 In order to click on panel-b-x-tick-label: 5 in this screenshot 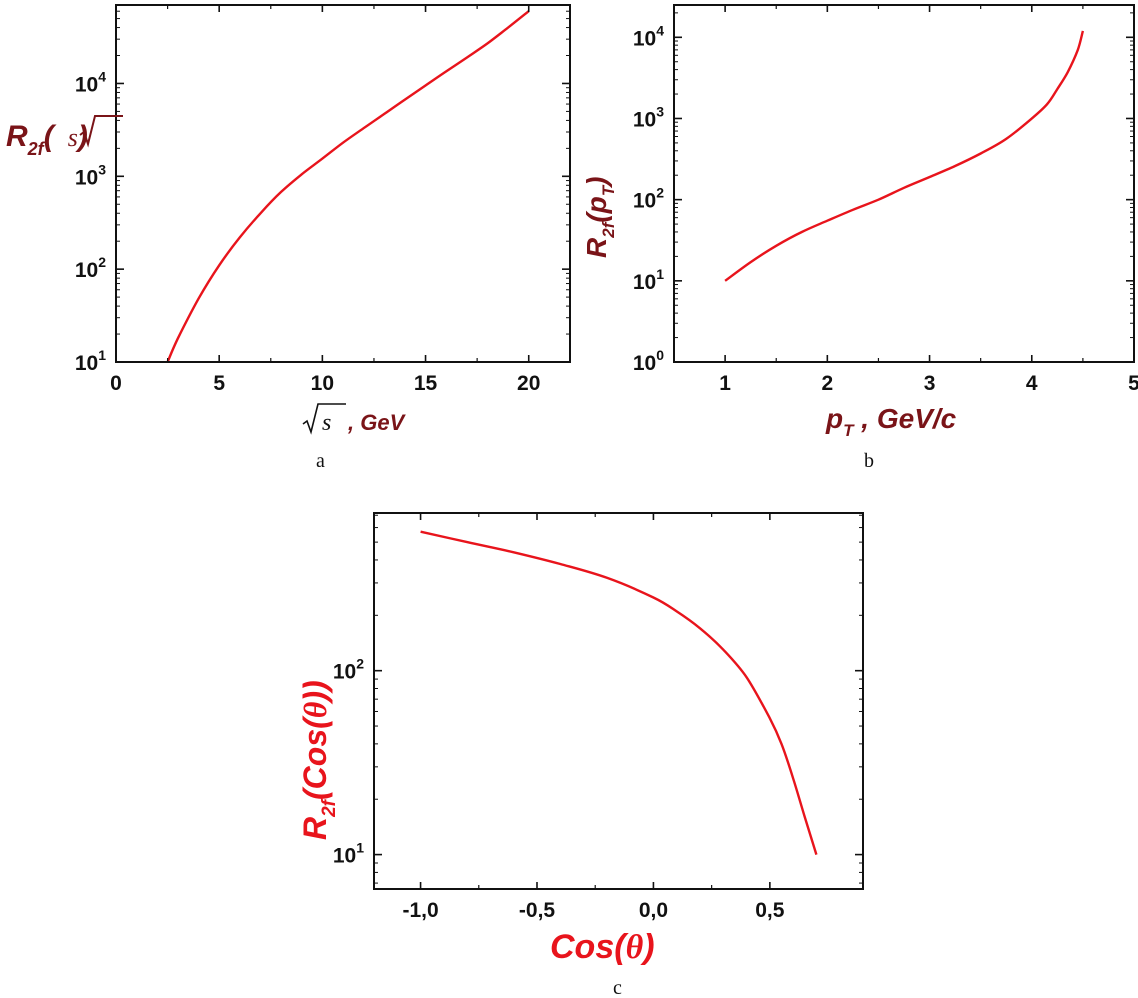, I will do `click(1133, 383)`.